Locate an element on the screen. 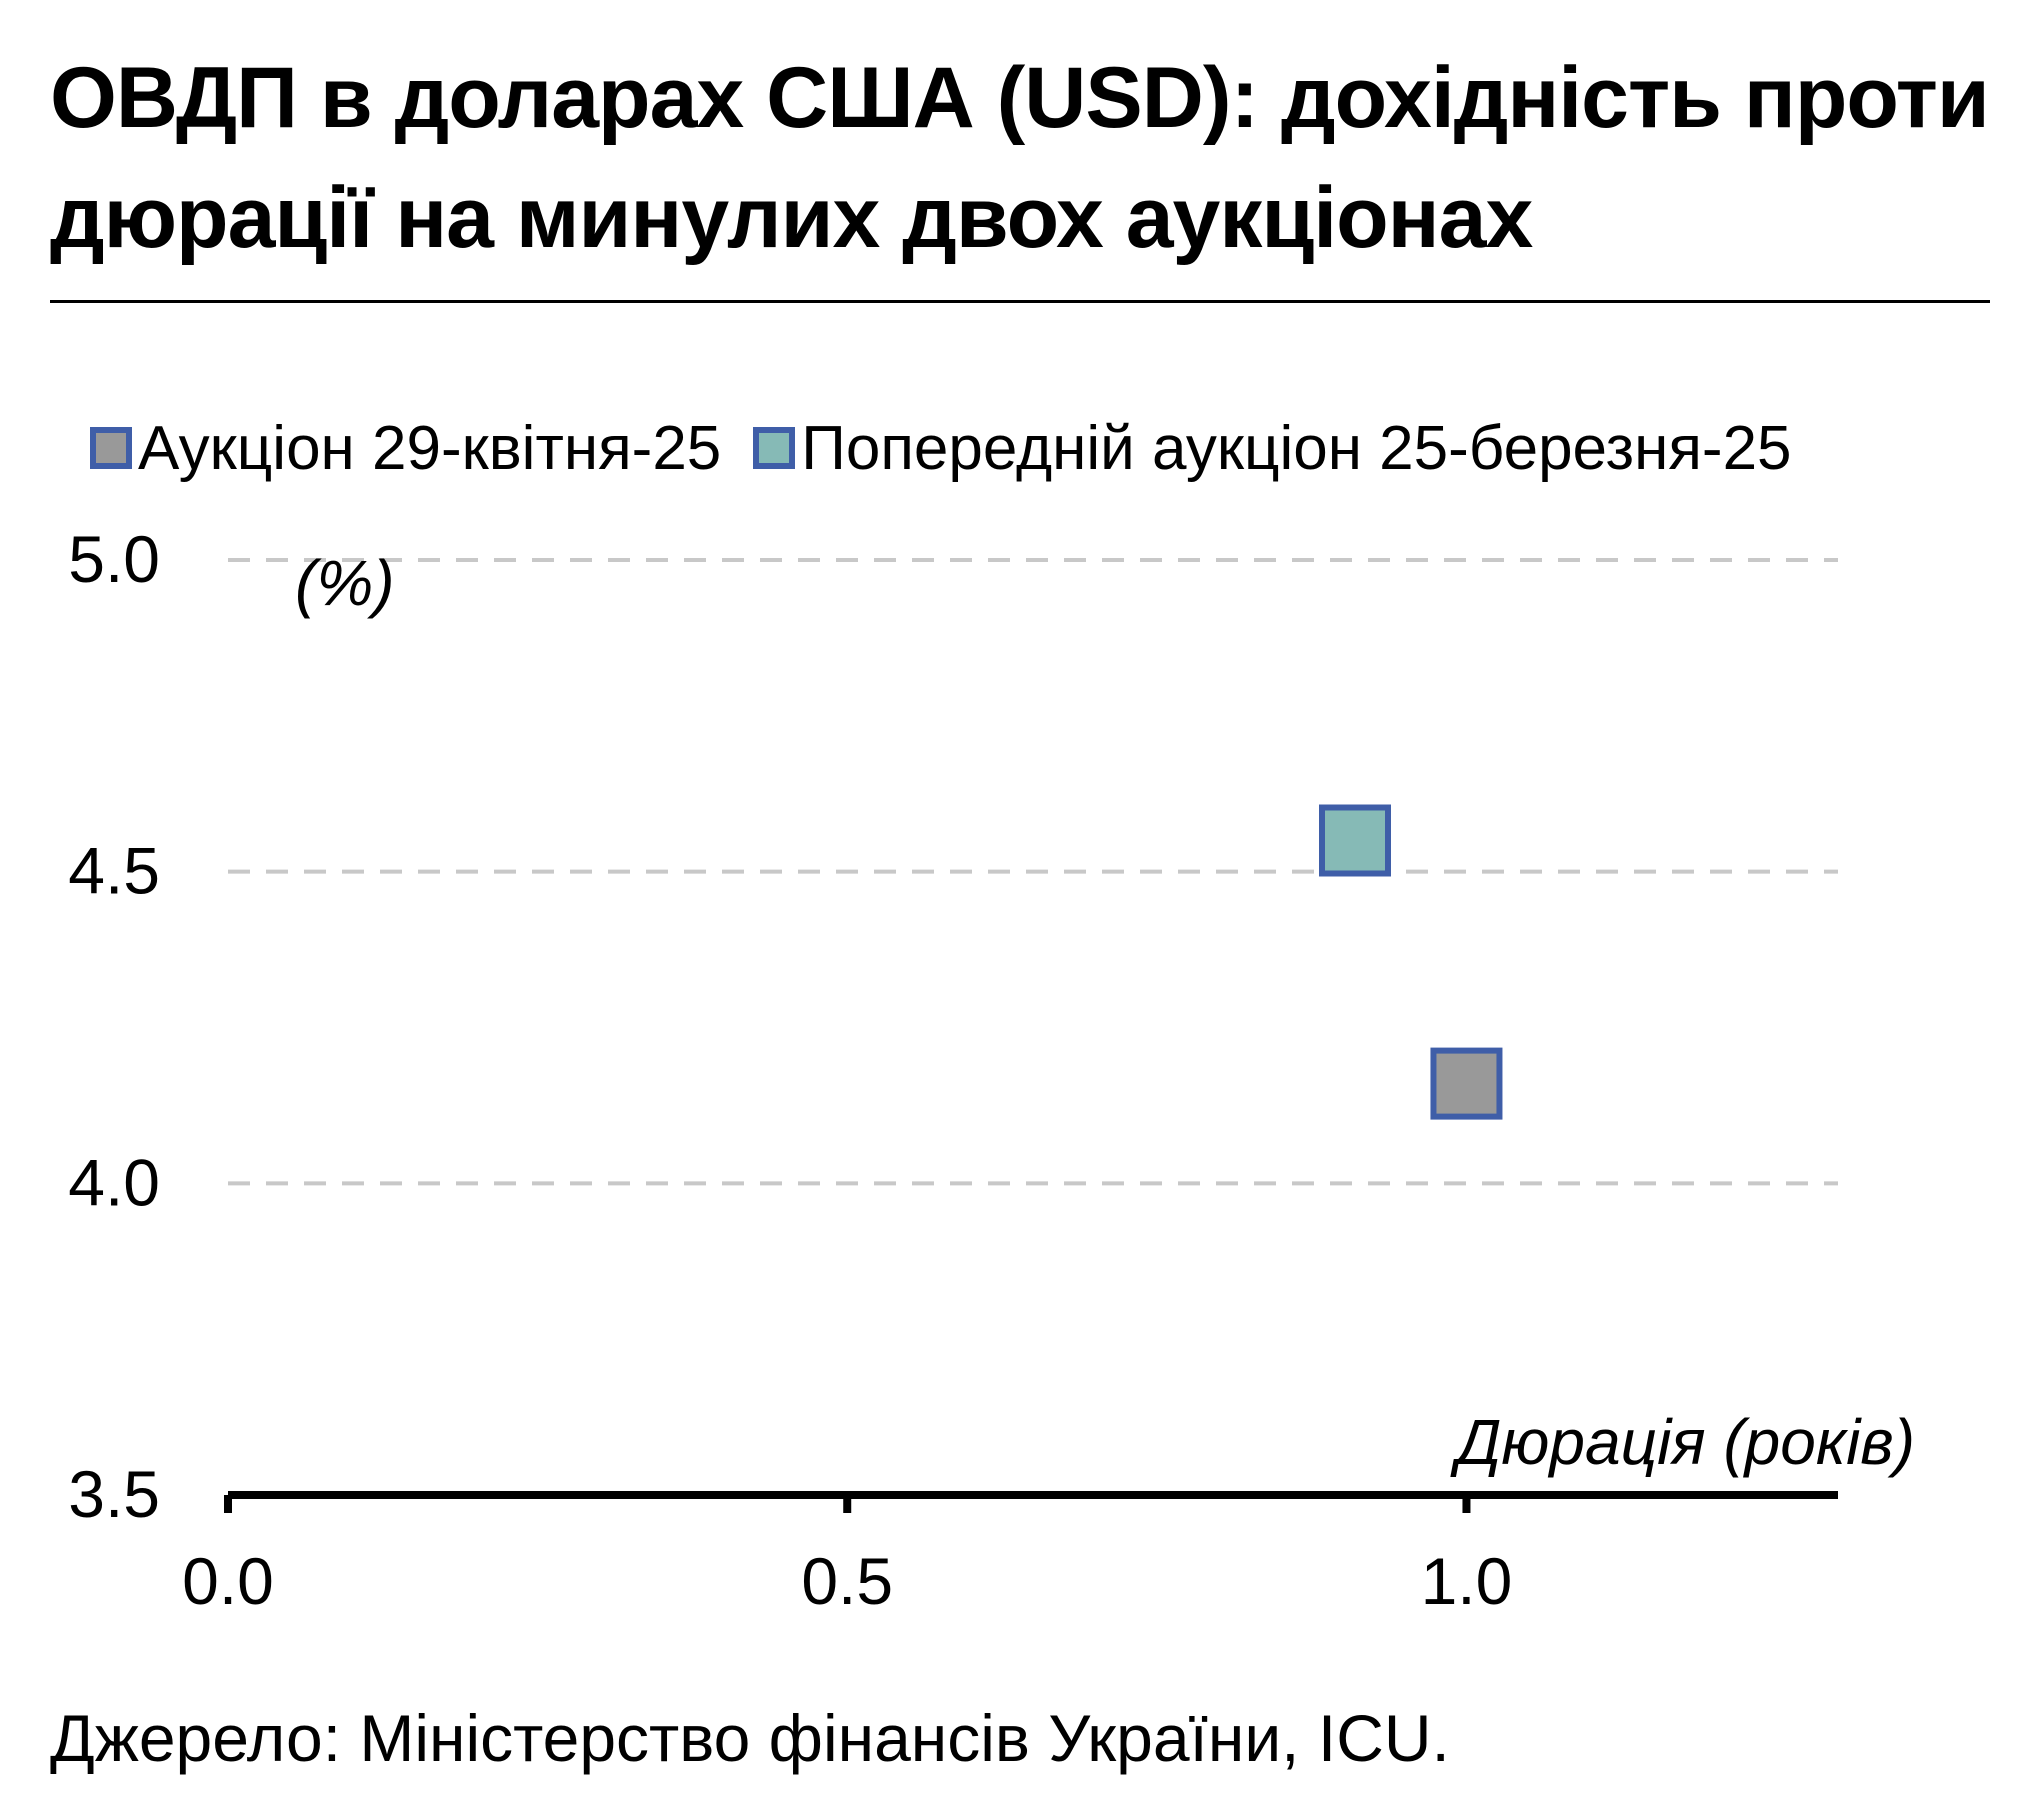  y-tick-labels: 5.0 4.5 4.0 3.5 is located at coordinates (114, 1026).